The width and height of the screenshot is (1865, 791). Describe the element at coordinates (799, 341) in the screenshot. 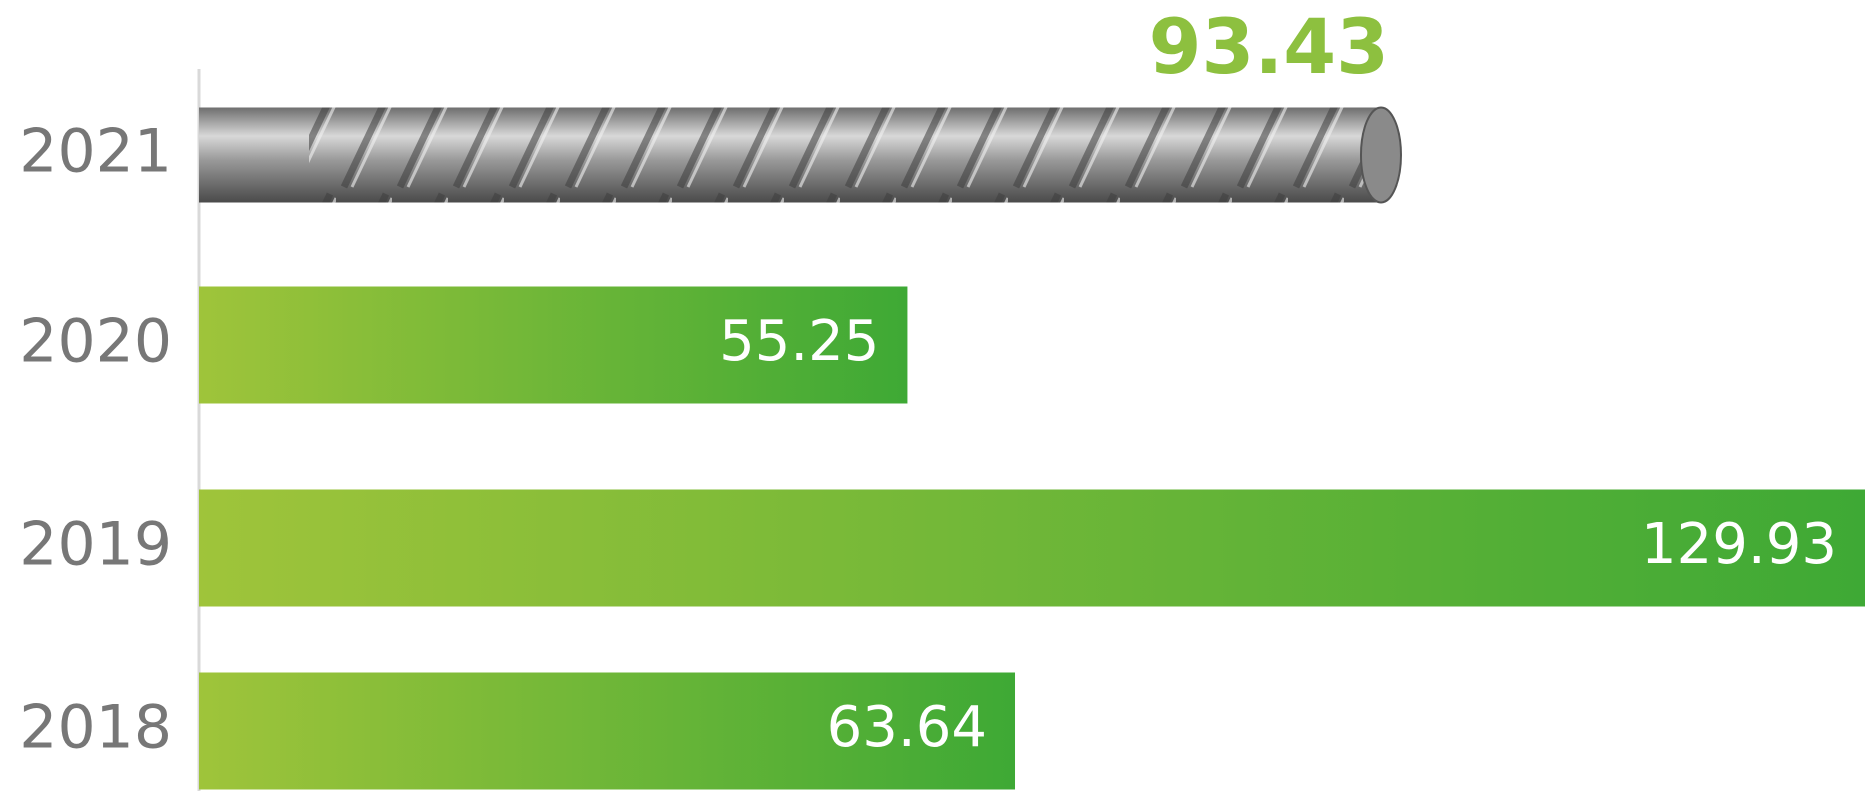

I see `value-label: 55.25` at that location.